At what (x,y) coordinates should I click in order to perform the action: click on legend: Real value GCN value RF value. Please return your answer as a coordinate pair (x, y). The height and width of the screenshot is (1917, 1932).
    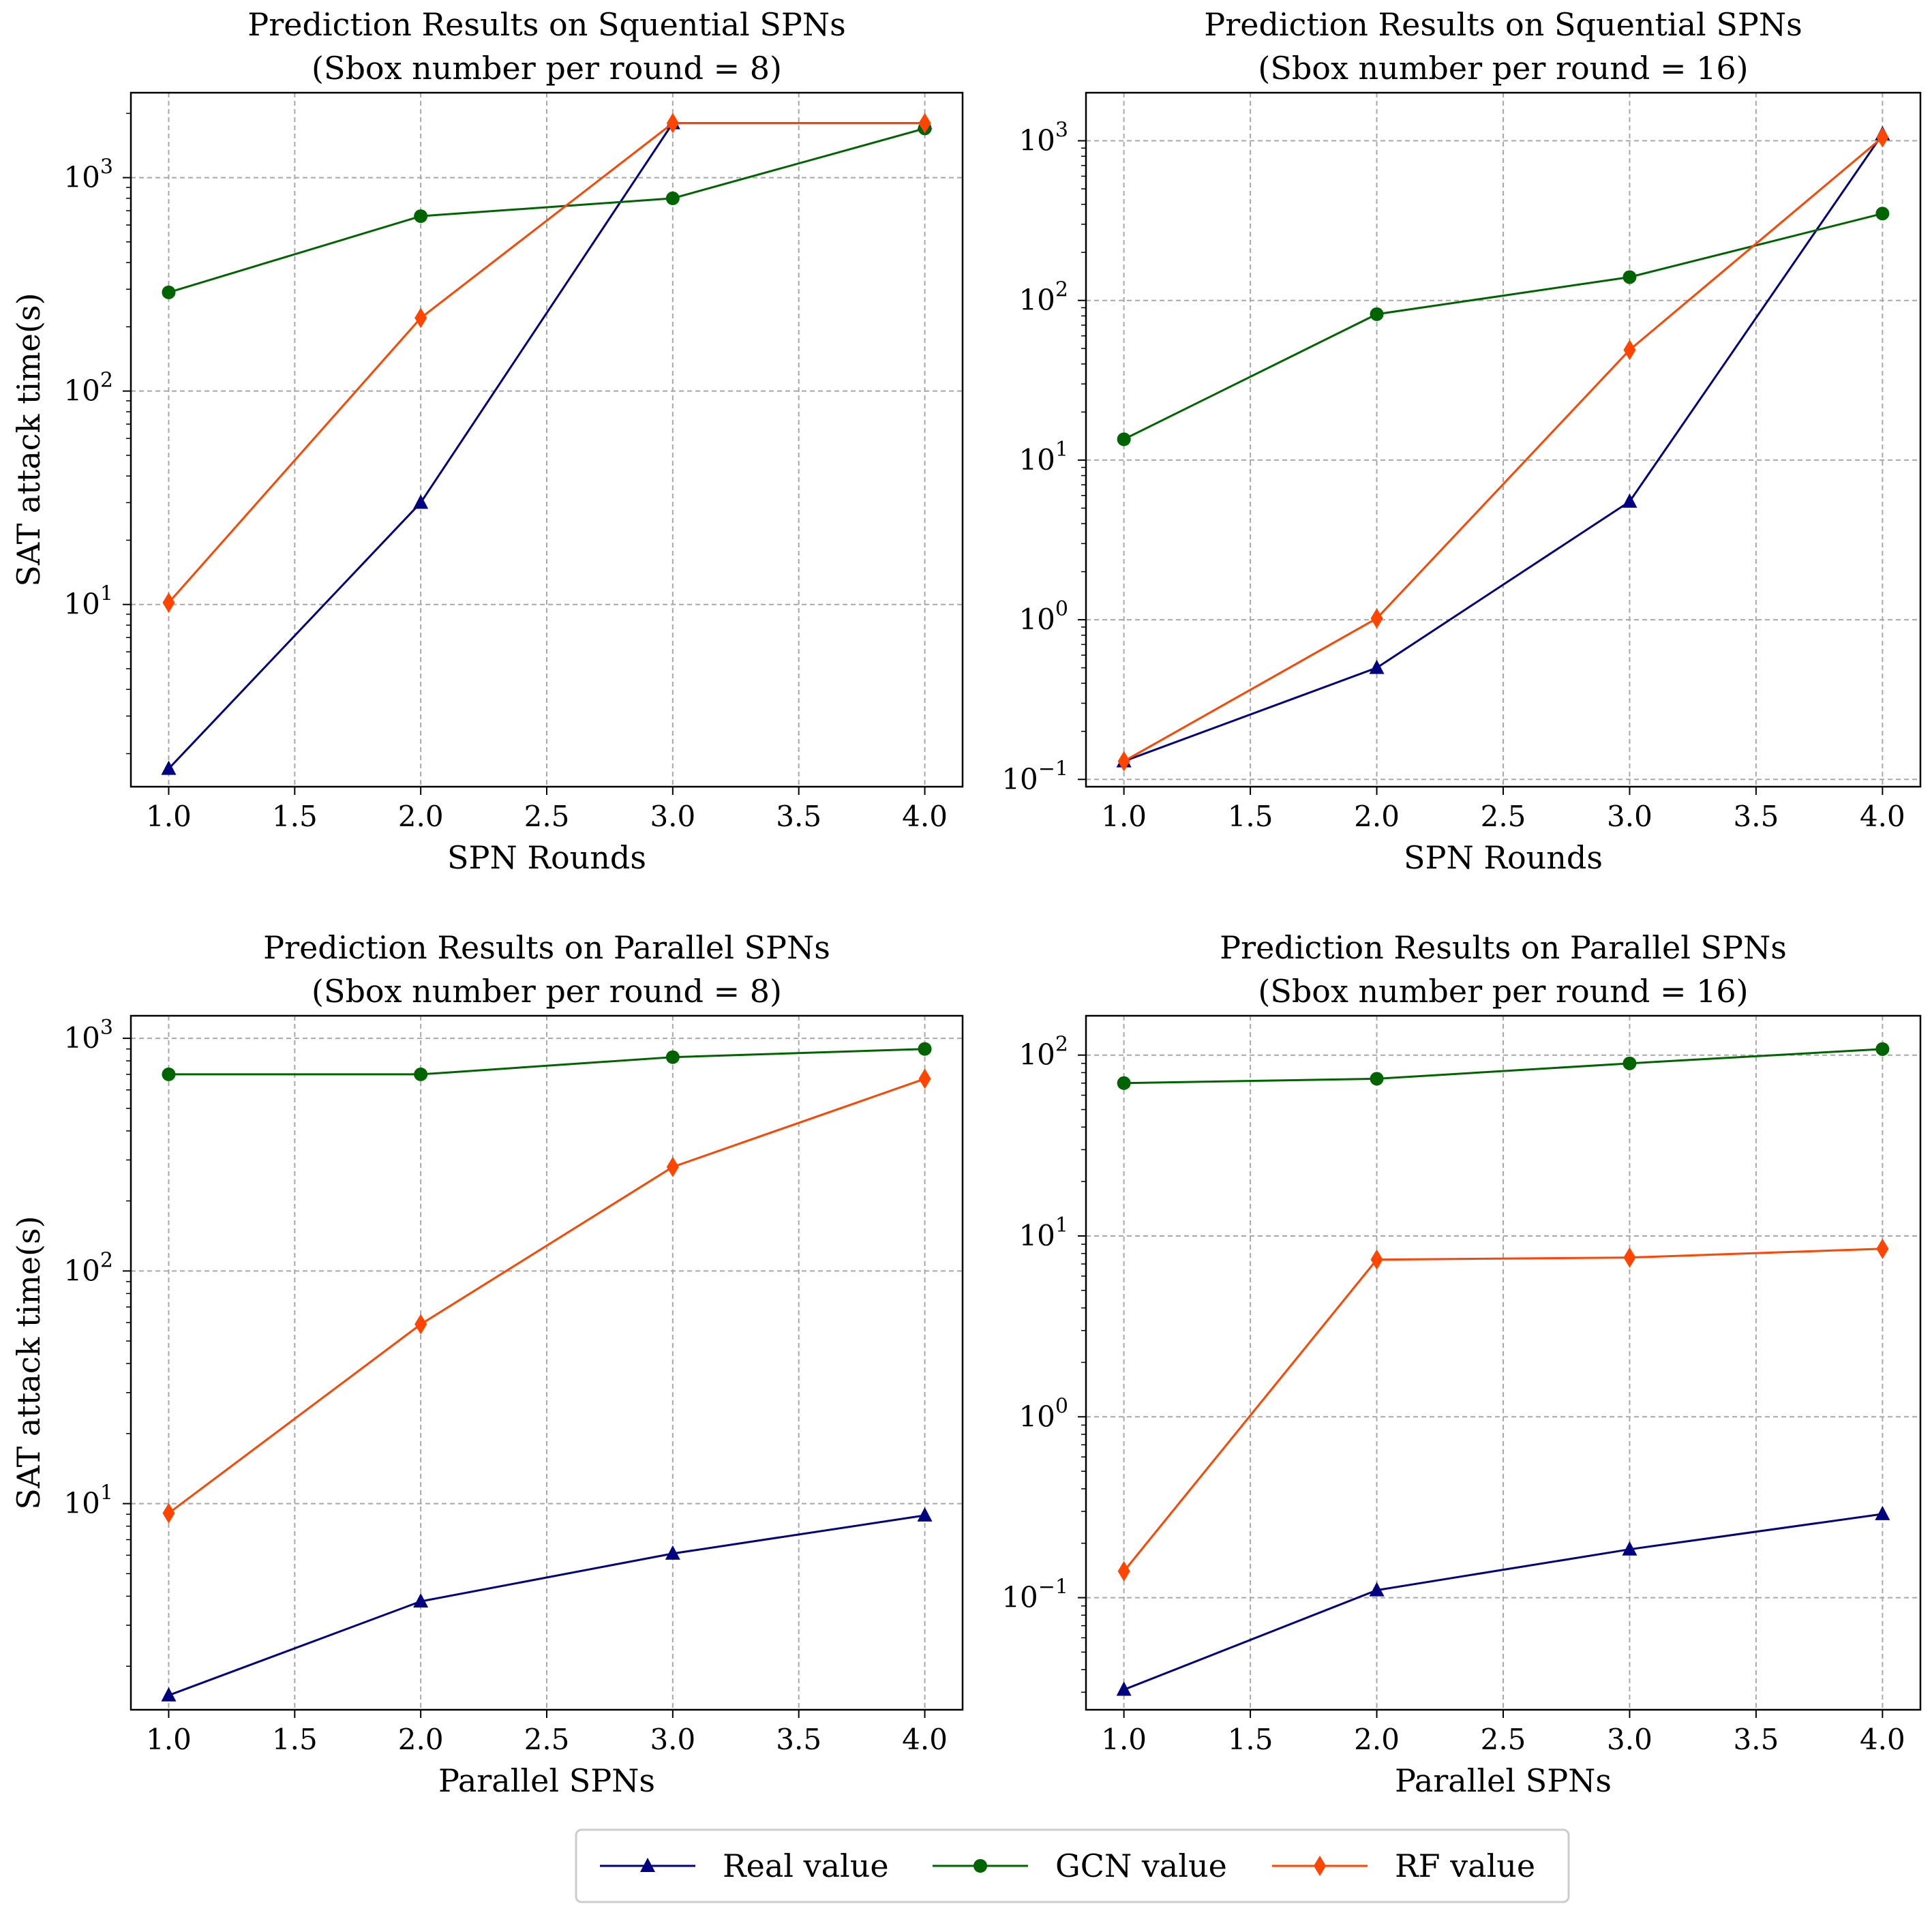
    Looking at the image, I should click on (1072, 1865).